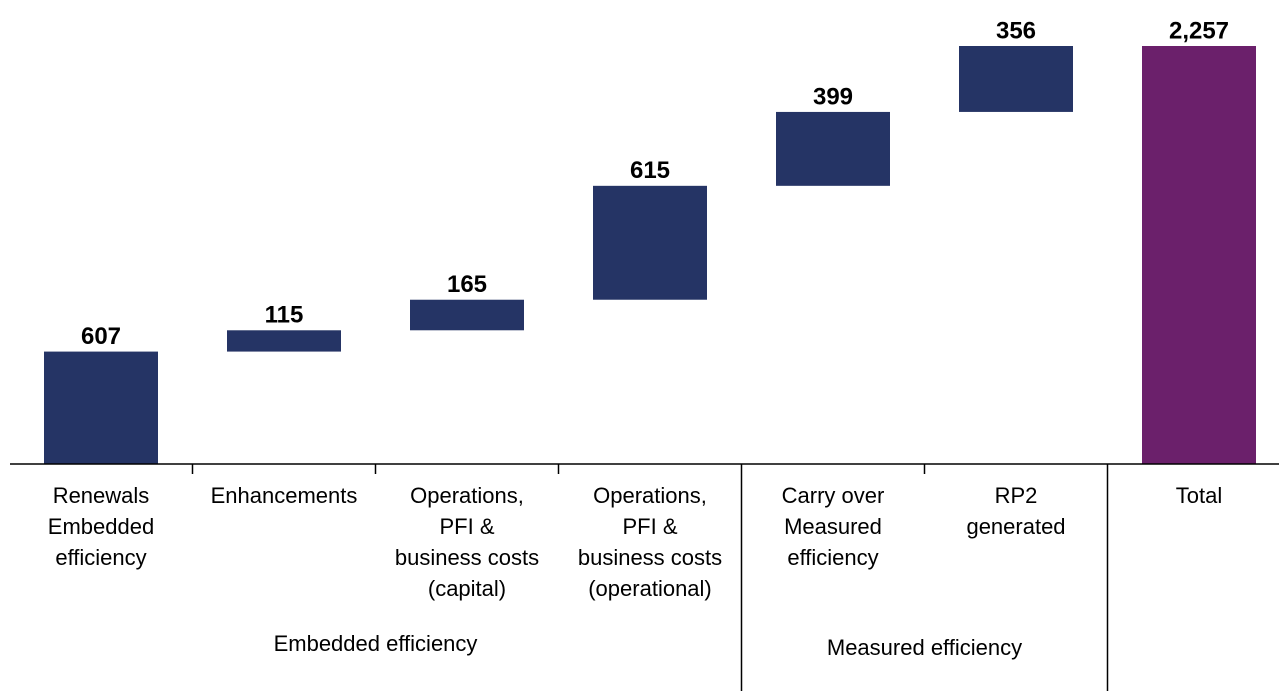 This screenshot has width=1279, height=691. Describe the element at coordinates (1199, 30) in the screenshot. I see `value-label: 2,257` at that location.